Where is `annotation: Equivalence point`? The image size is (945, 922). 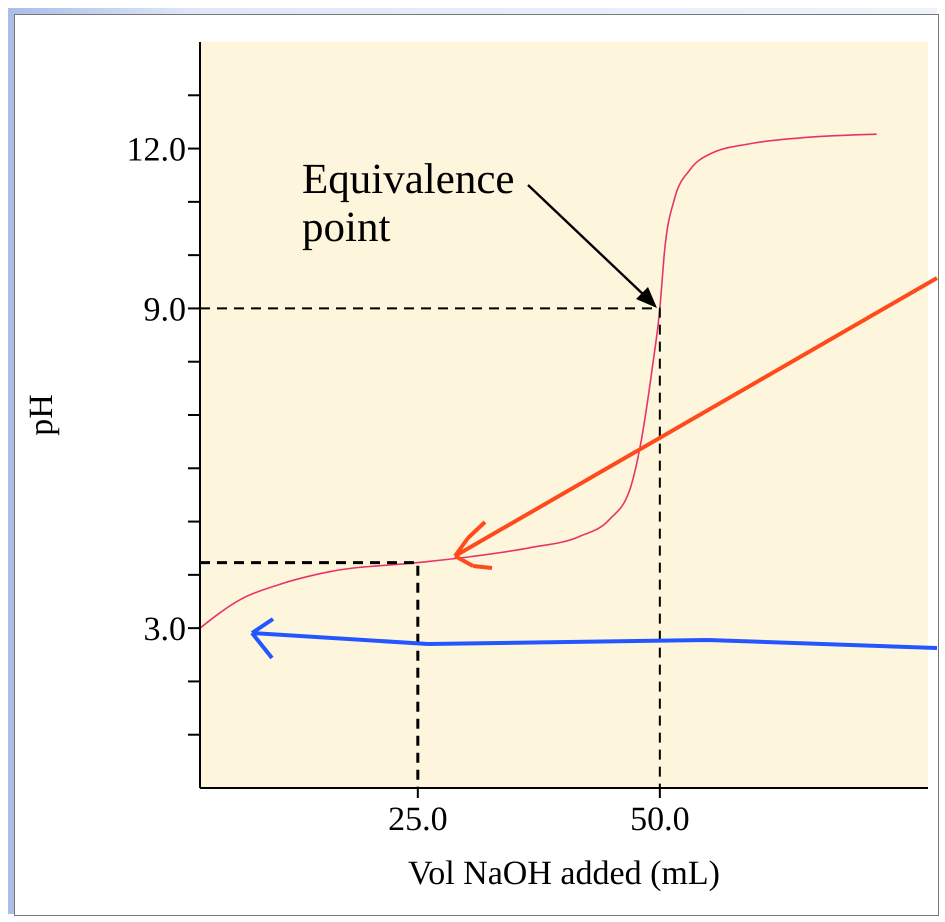
annotation: Equivalence point is located at coordinates (408, 203).